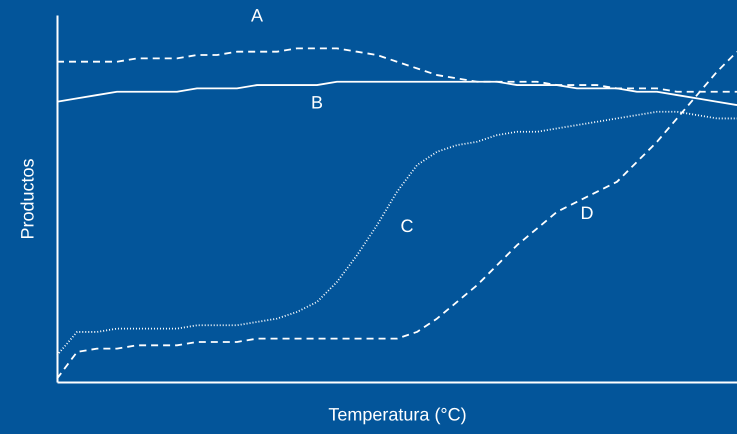  Describe the element at coordinates (317, 102) in the screenshot. I see `series-label: B` at that location.